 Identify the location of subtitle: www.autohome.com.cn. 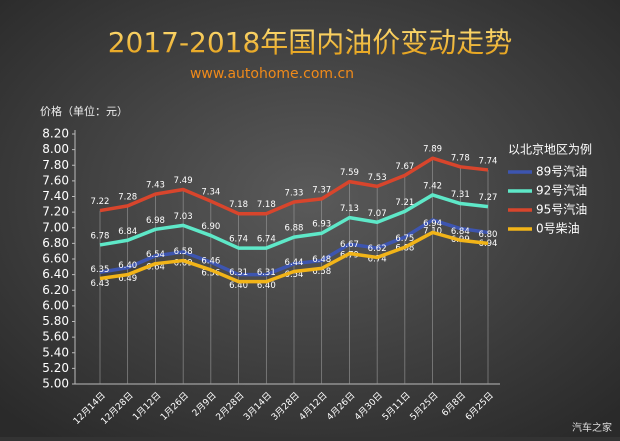
(272, 74).